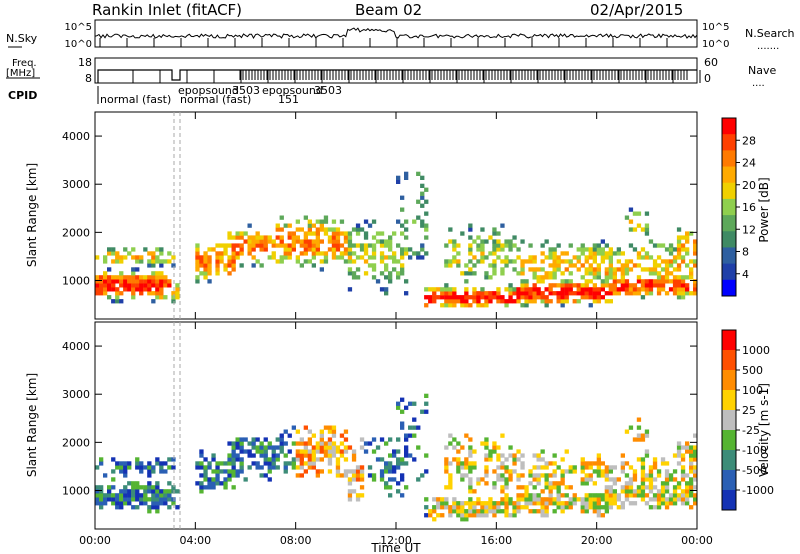  Describe the element at coordinates (208, 90) in the screenshot. I see `cpid-segment-epopsound-1: epopsound` at that location.